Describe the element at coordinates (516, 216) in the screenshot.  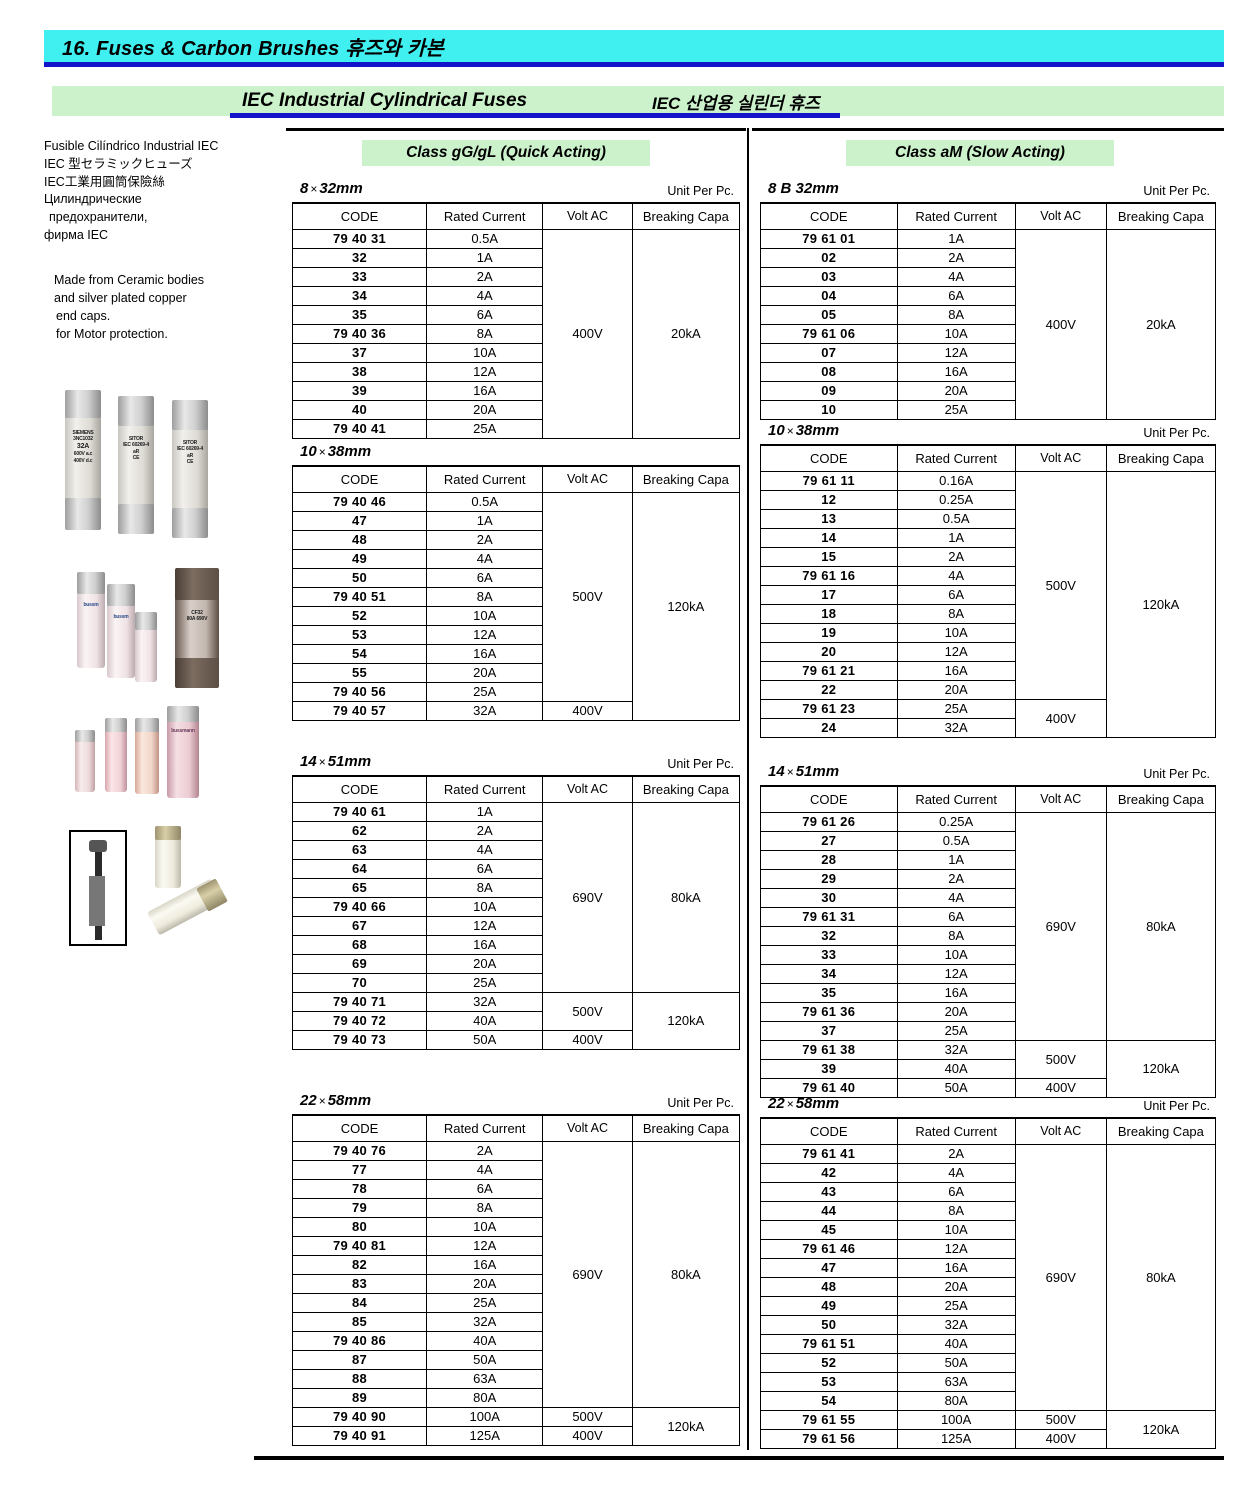
I see `table-header-row: CODE Rated Current Volt AC Breaking Capa` at that location.